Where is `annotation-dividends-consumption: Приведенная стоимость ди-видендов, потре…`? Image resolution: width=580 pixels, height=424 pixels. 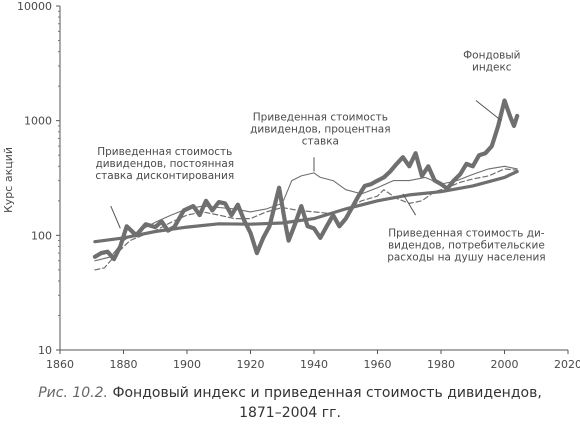 annotation-dividends-consumption: Приведенная стоимость ди-видендов, потре… is located at coordinates (466, 245).